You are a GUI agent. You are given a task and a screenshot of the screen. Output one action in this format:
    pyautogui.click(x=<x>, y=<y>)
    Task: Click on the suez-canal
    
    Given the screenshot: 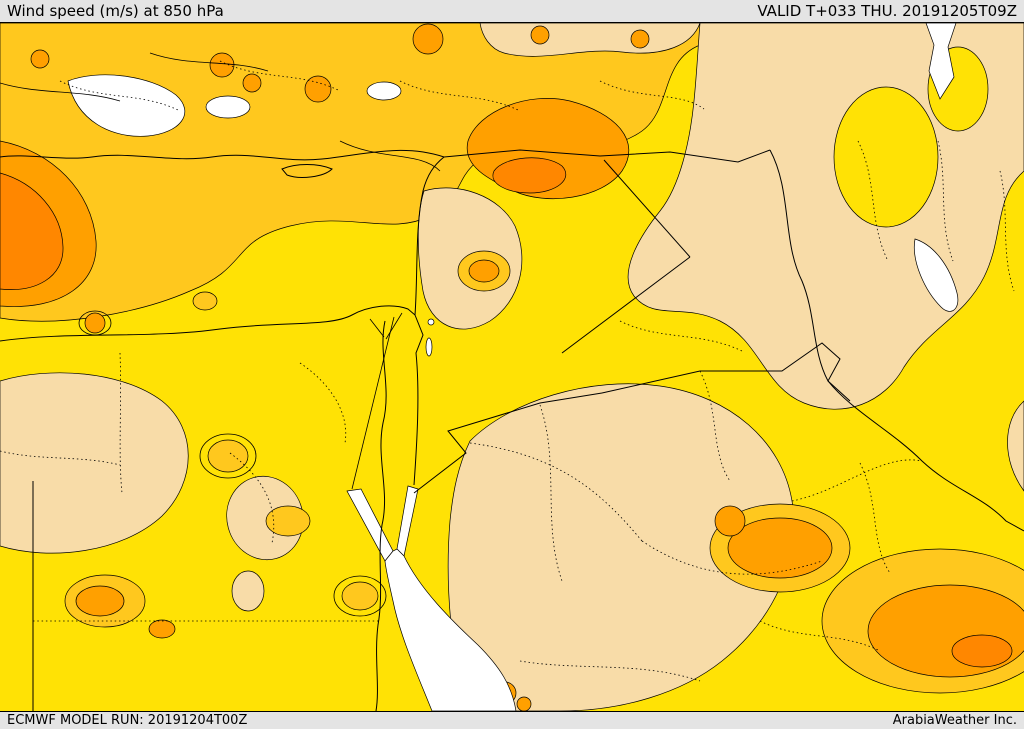 What is the action you would take?
    pyautogui.click(x=373, y=403)
    